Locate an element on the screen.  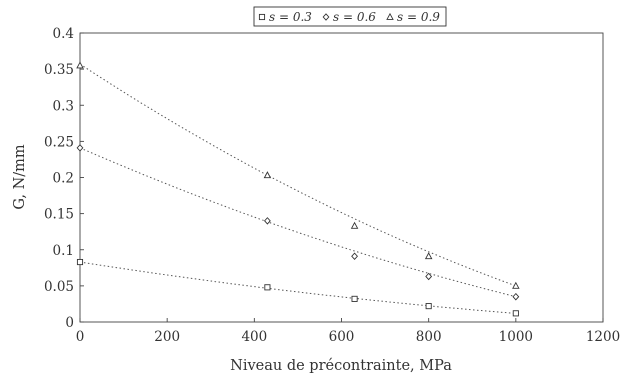
legend-label: s = 0.6 is located at coordinates (354, 17).